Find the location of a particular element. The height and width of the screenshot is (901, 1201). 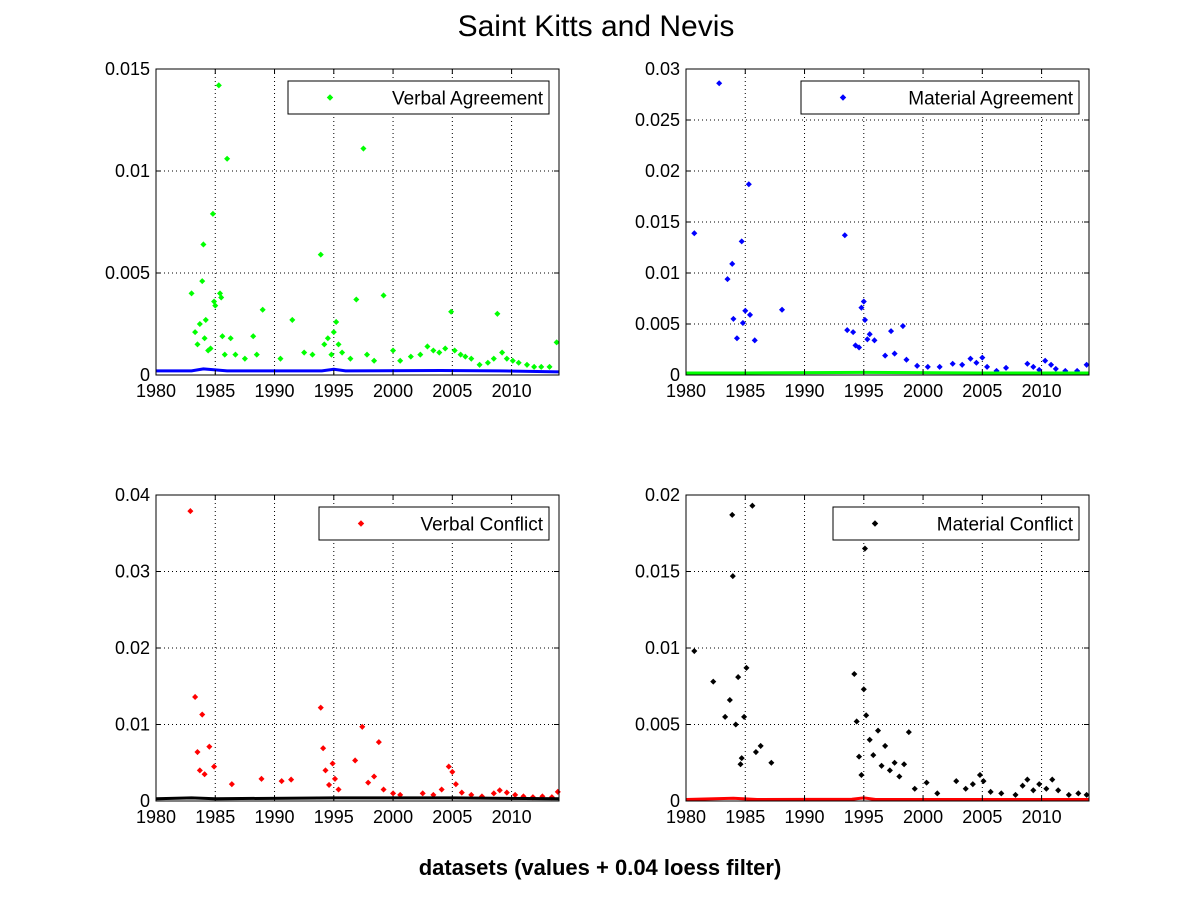

legend-box is located at coordinates (434, 523).